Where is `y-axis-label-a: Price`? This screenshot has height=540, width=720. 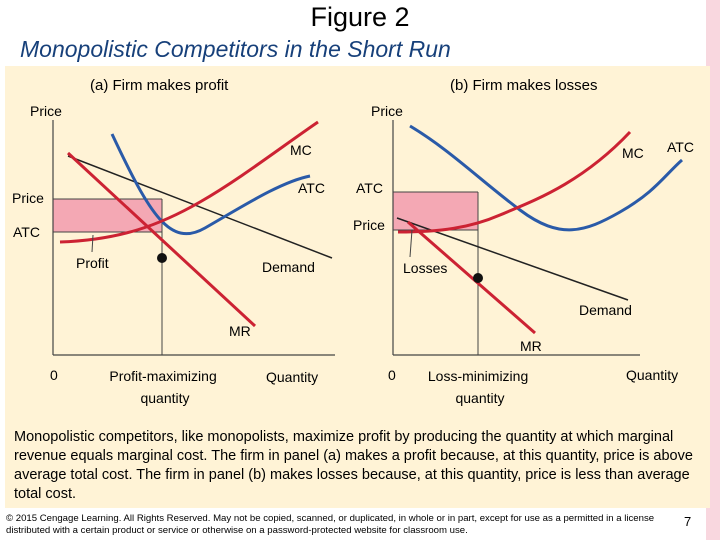
y-axis-label-a: Price is located at coordinates (46, 111).